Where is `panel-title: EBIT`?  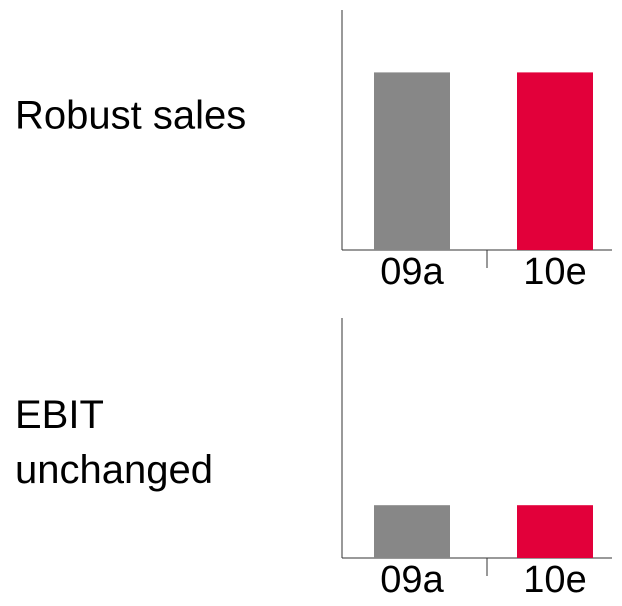 panel-title: EBIT is located at coordinates (59, 415).